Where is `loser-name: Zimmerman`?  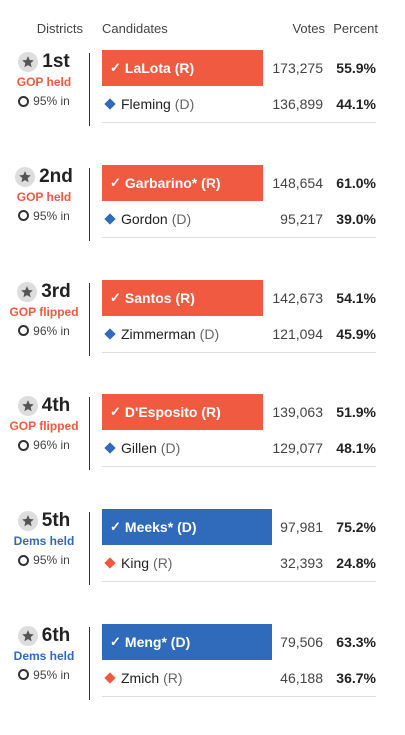
loser-name: Zimmerman is located at coordinates (158, 333).